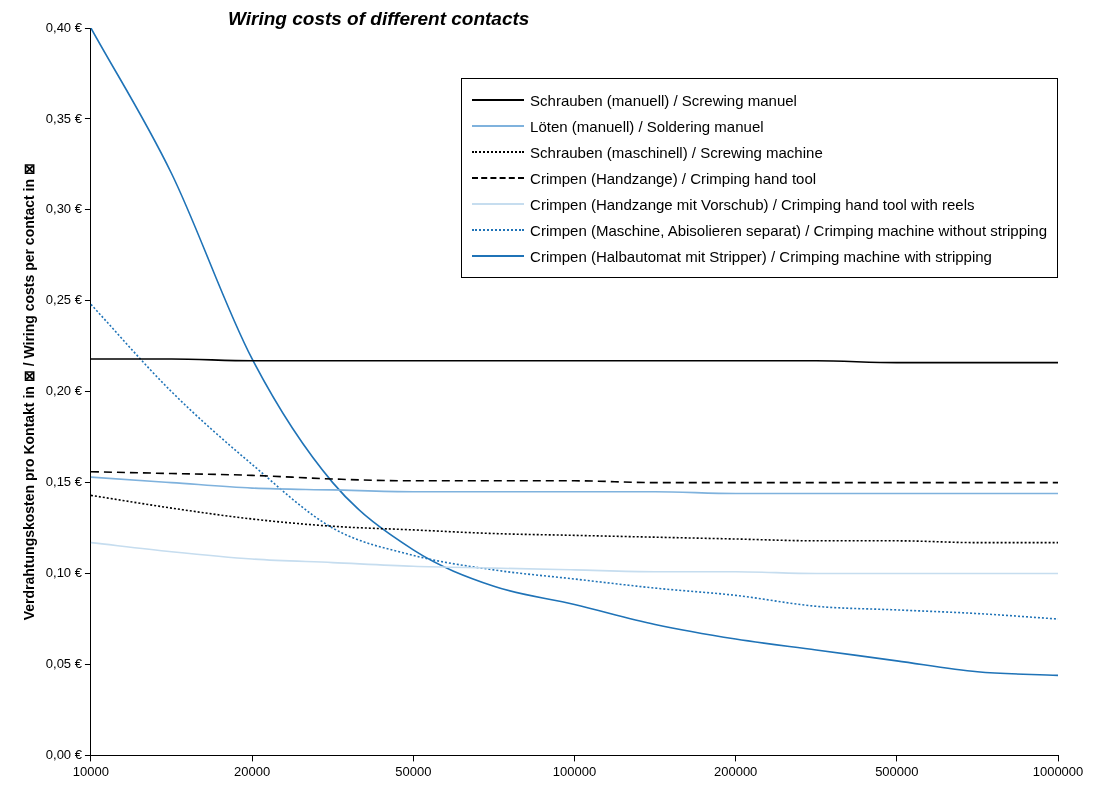 This screenshot has height=792, width=1097. I want to click on y-tick-label: 0,40 €, so click(64, 27).